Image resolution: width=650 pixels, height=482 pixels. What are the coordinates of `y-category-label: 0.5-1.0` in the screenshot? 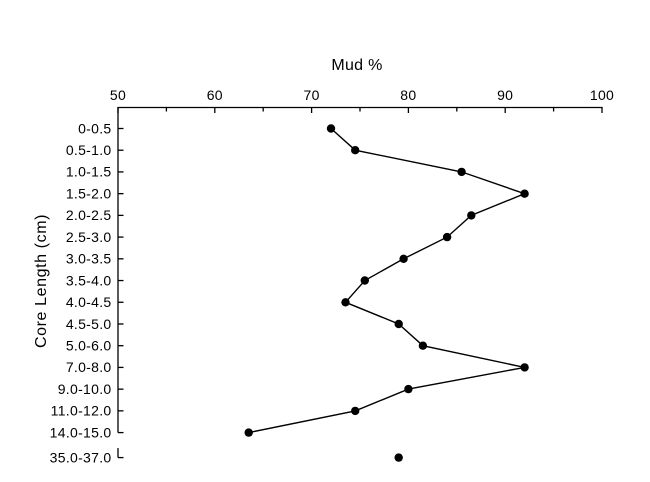 It's located at (89, 150).